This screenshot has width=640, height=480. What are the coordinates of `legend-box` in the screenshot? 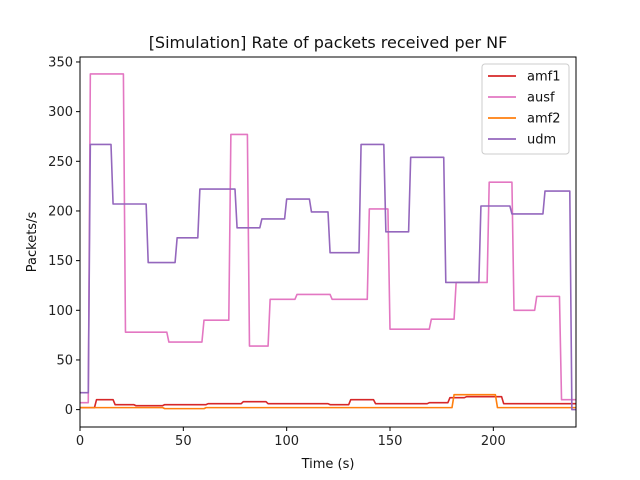 It's located at (525, 109).